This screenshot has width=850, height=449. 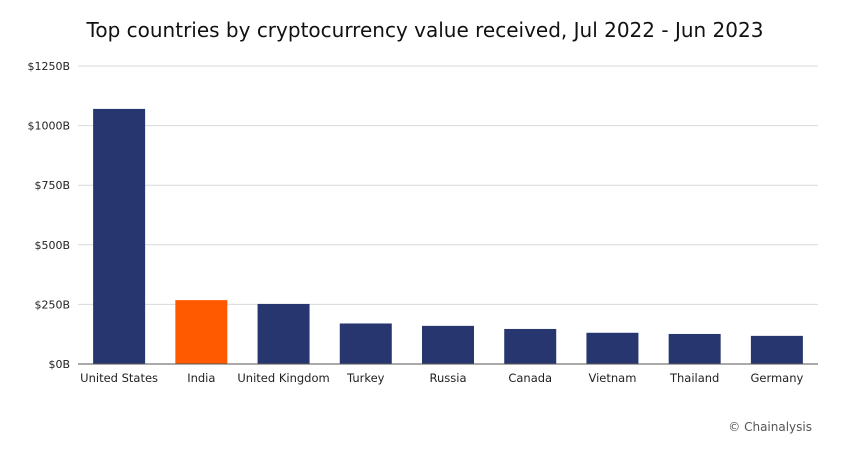 I want to click on x-tick-label: Thailand, so click(x=694, y=378).